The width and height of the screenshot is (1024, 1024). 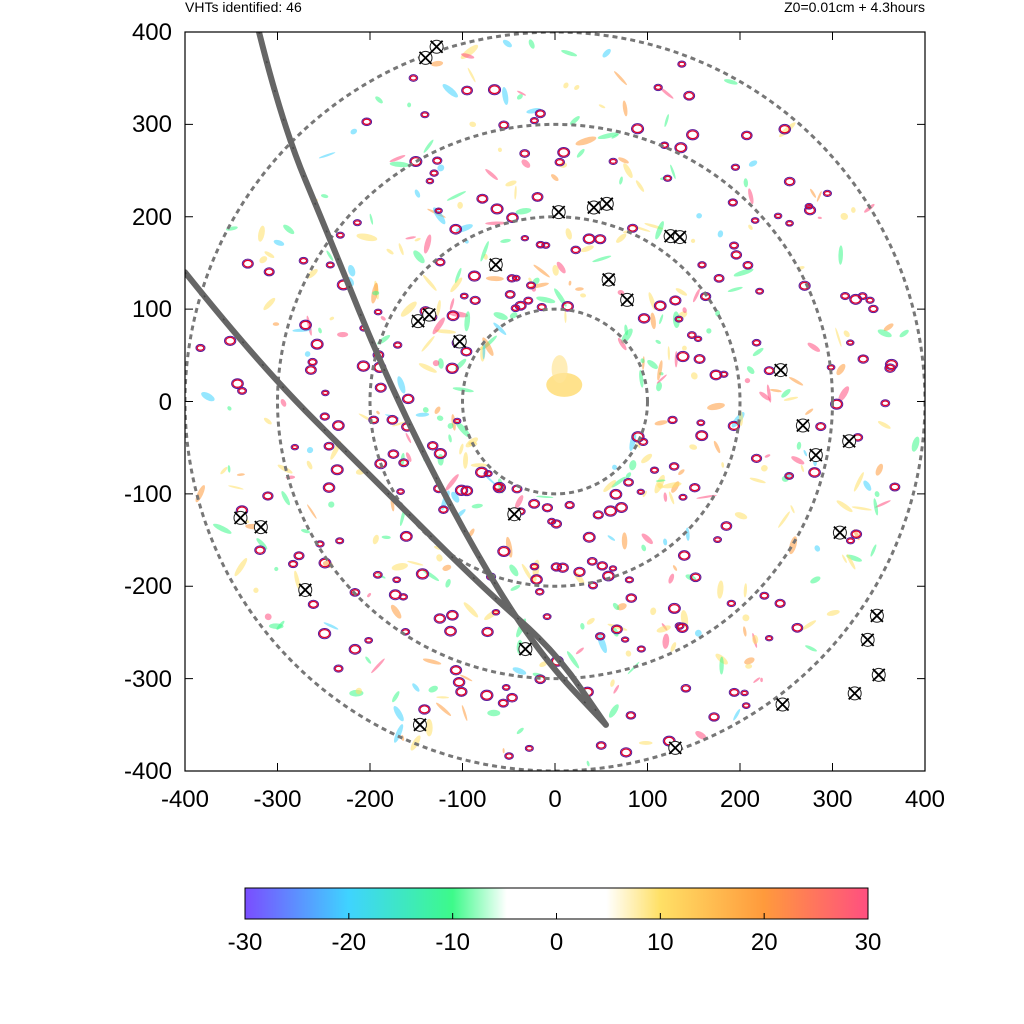 I want to click on x-tick-label: -400, so click(x=185, y=799).